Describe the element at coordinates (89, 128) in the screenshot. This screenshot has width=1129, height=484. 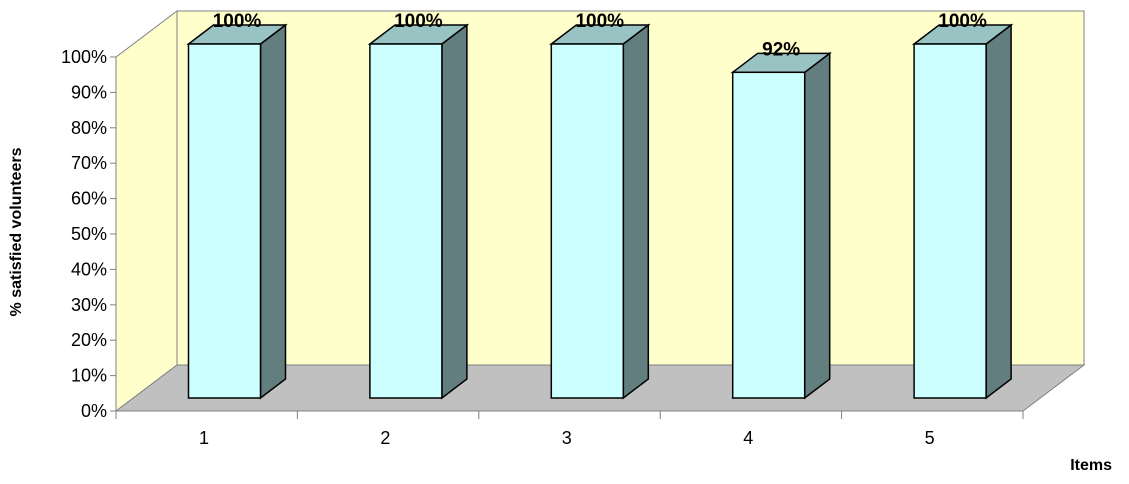
I see `y-tick-label: 80%` at that location.